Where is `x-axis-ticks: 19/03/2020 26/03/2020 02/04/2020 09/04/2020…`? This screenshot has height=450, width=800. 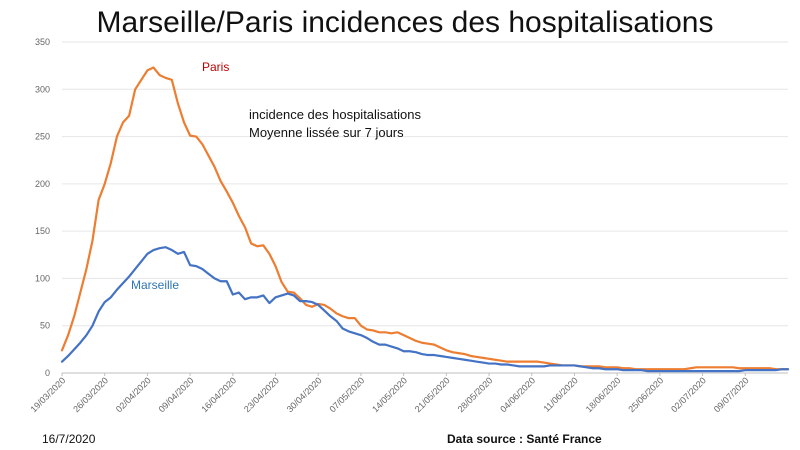
x-axis-ticks: 19/03/2020 26/03/2020 02/04/2020 09/04/2020… is located at coordinates (389, 393).